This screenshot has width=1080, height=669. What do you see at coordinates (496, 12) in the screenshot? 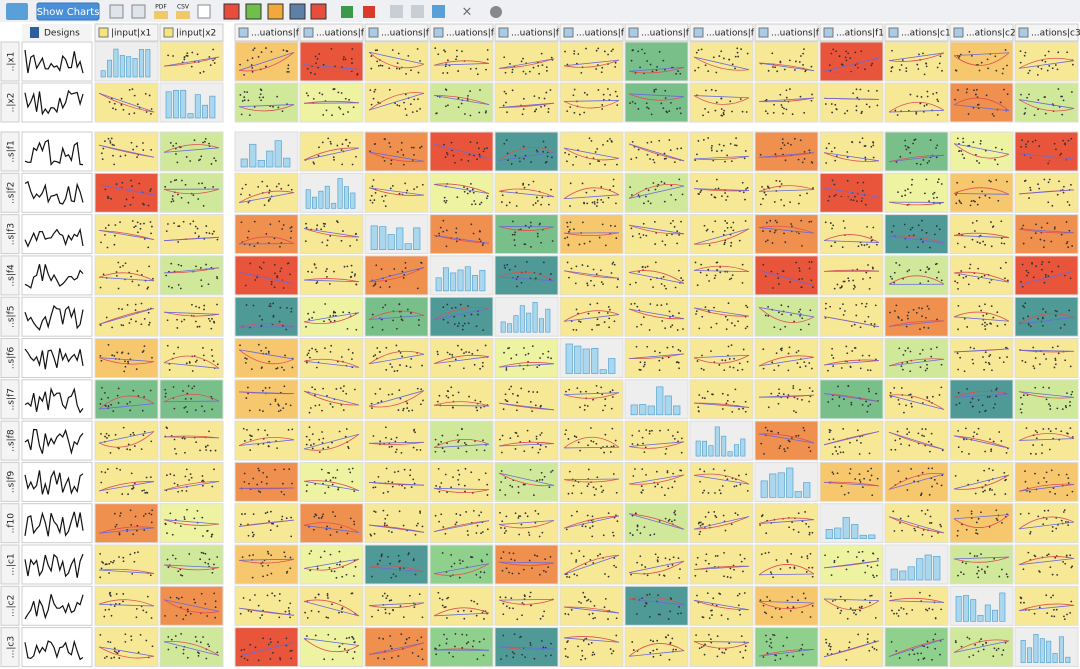
I see `cancel-icon` at bounding box center [496, 12].